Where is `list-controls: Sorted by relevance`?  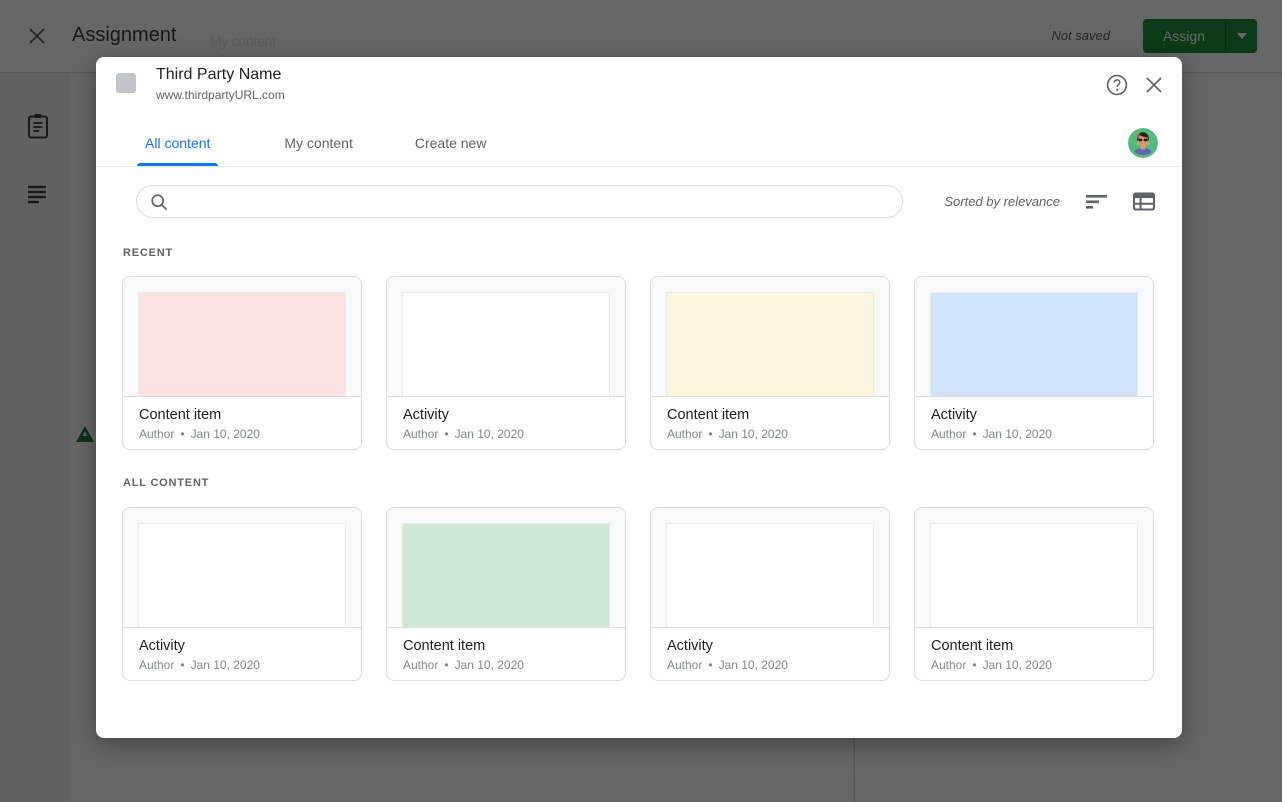
list-controls: Sorted by relevance is located at coordinates (1049, 201).